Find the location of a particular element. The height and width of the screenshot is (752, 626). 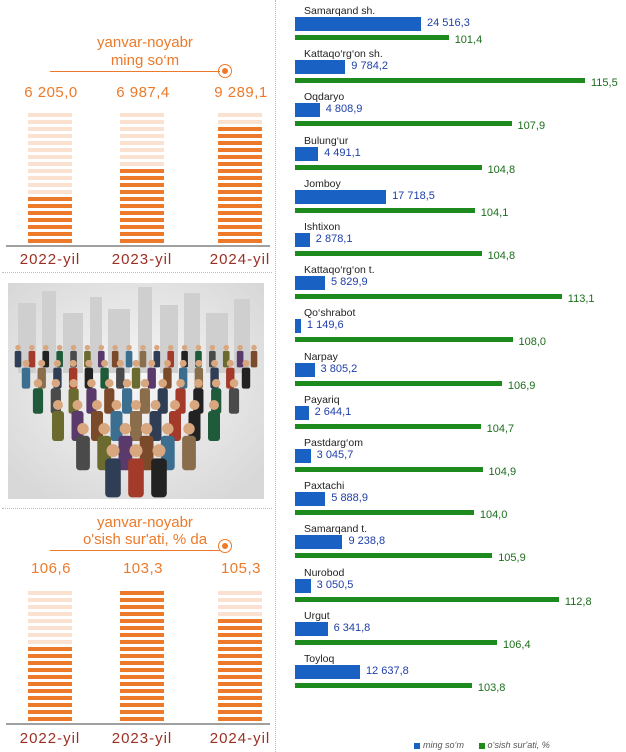

district-name: Bulung‘ur is located at coordinates (326, 140).